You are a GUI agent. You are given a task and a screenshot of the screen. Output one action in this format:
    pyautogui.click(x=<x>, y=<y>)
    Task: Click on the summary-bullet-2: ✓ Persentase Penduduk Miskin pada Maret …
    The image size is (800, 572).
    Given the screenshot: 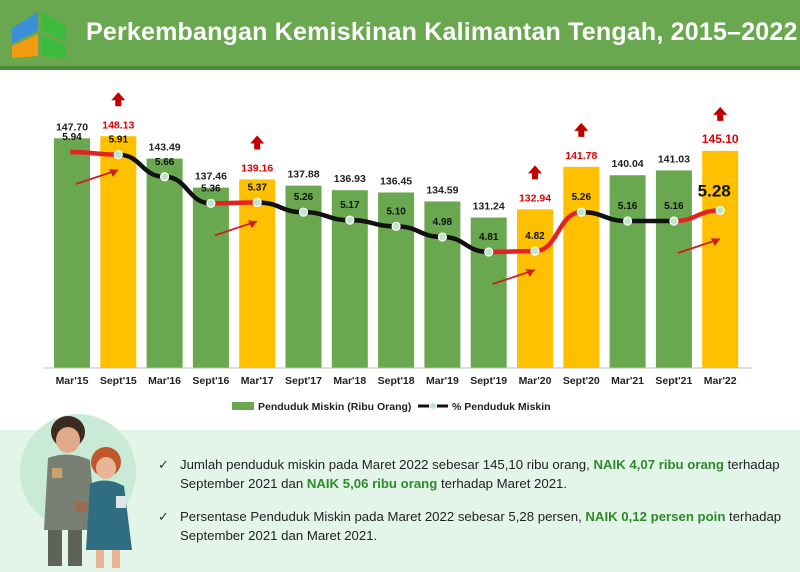 What is the action you would take?
    pyautogui.click(x=472, y=526)
    